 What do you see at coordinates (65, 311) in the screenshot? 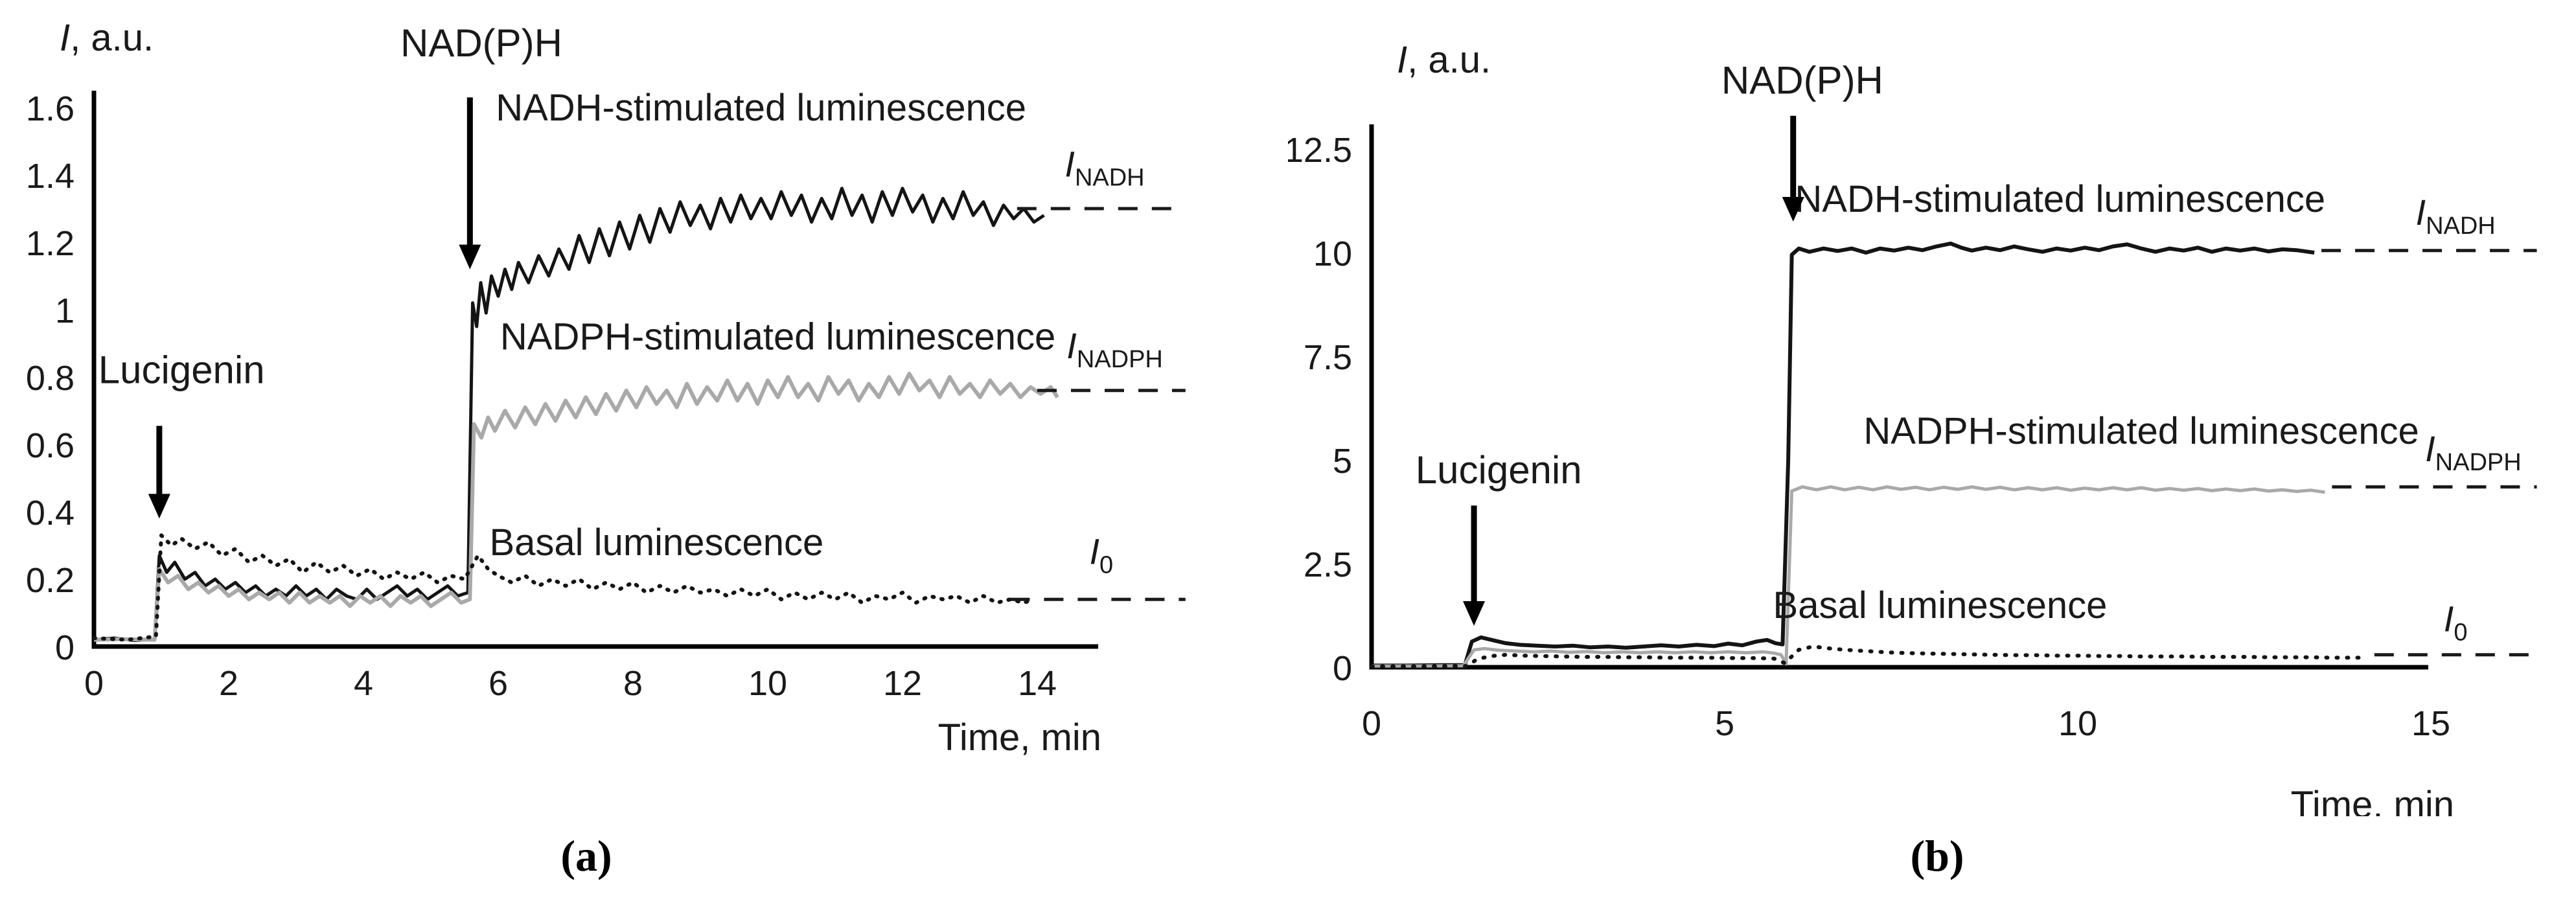
I see `y-tick-label: 1` at bounding box center [65, 311].